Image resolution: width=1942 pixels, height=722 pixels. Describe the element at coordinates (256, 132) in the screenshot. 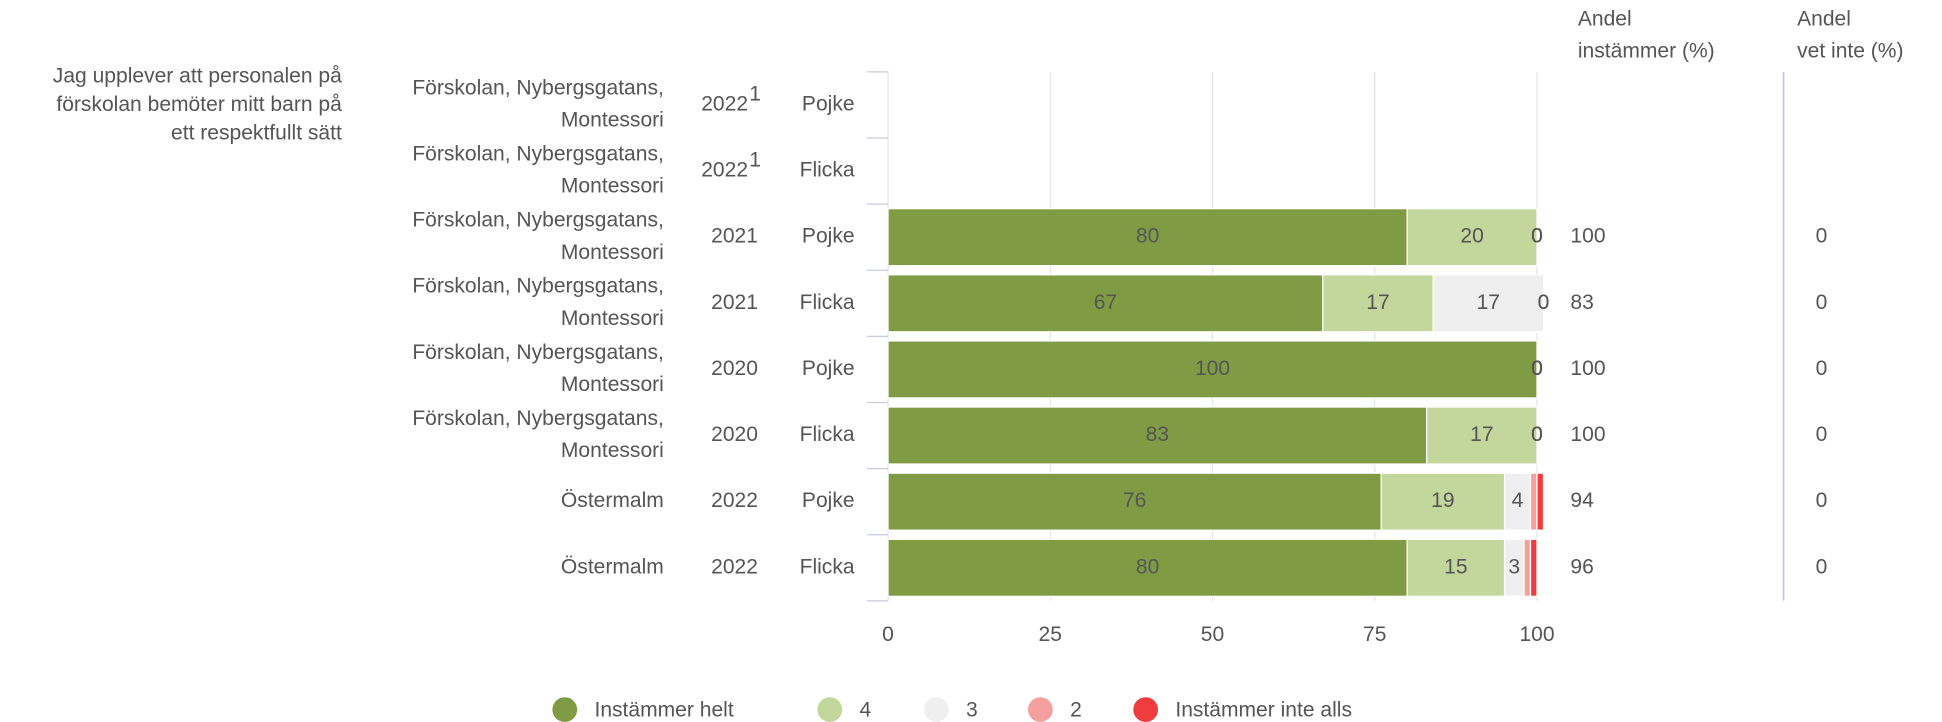

I see `question: ett respektfullt sätt` at that location.